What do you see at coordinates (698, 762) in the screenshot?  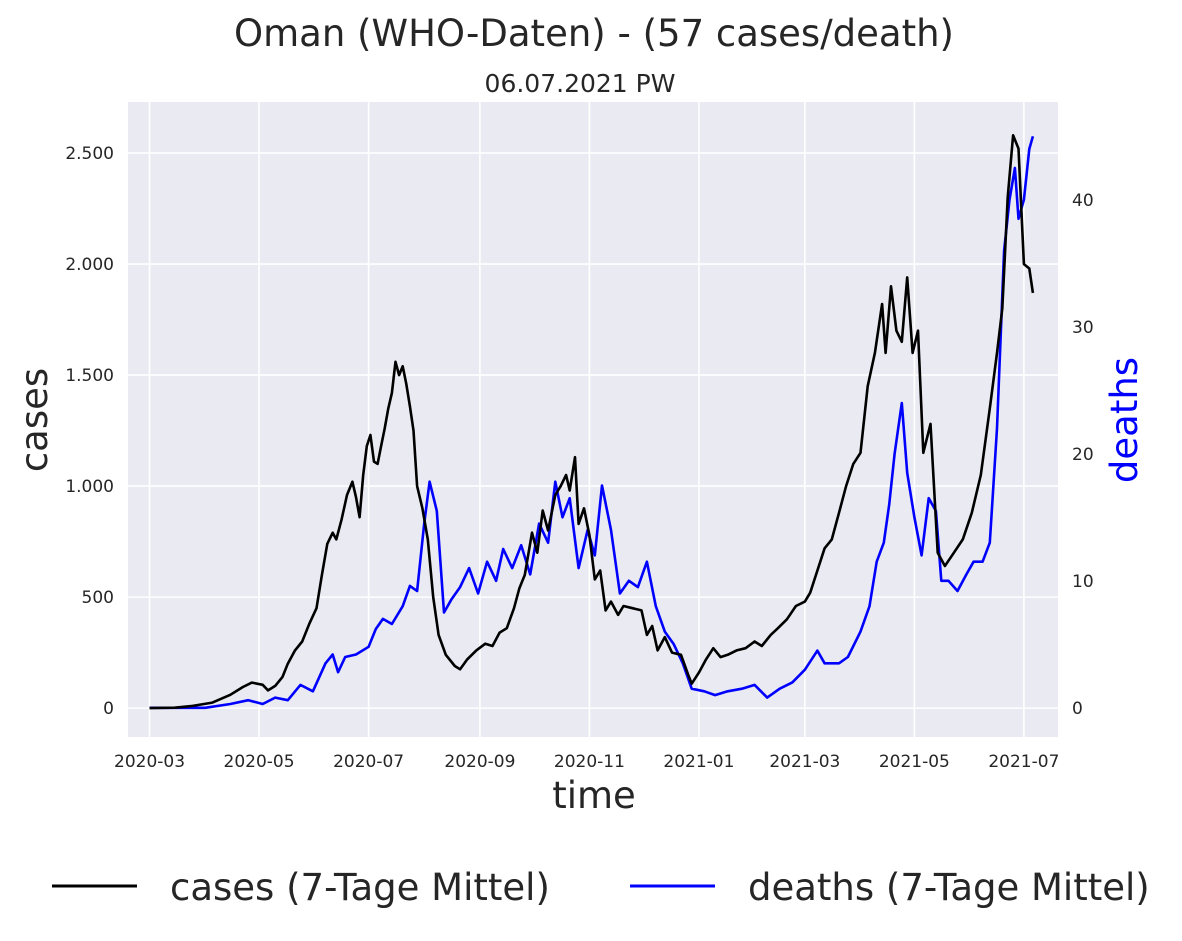 I see `x-tick-label: 2021-01` at bounding box center [698, 762].